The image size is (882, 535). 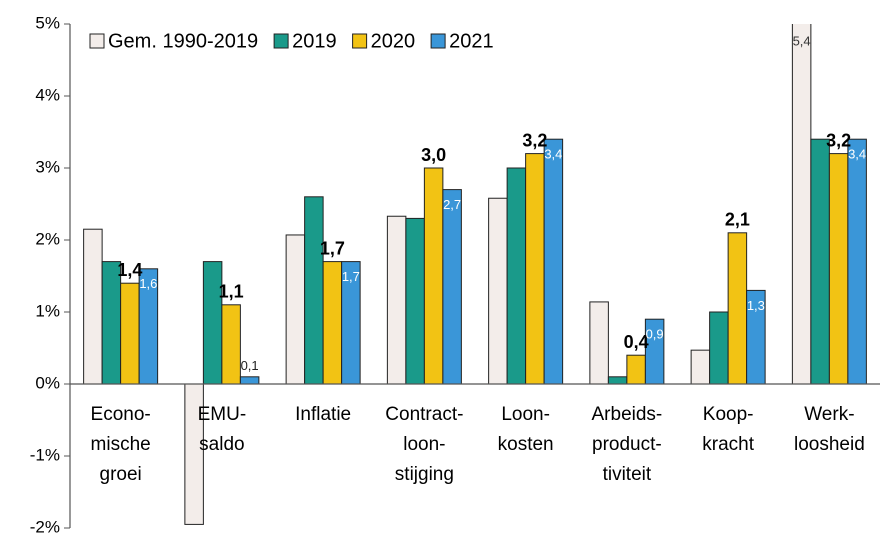 What do you see at coordinates (47, 238) in the screenshot?
I see `y-tick-label: 2%` at bounding box center [47, 238].